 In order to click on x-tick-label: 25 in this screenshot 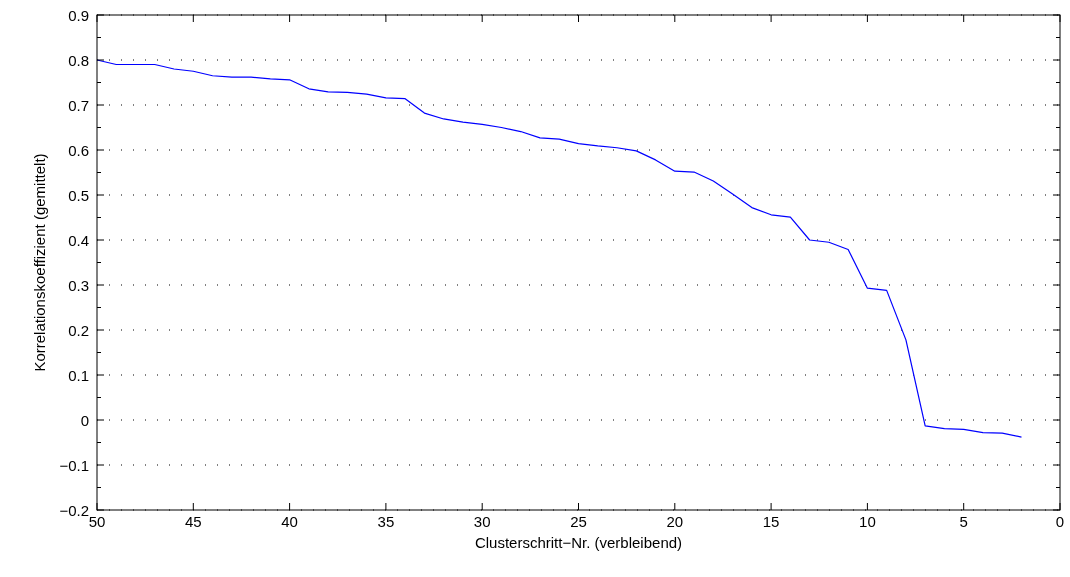, I will do `click(578, 521)`.